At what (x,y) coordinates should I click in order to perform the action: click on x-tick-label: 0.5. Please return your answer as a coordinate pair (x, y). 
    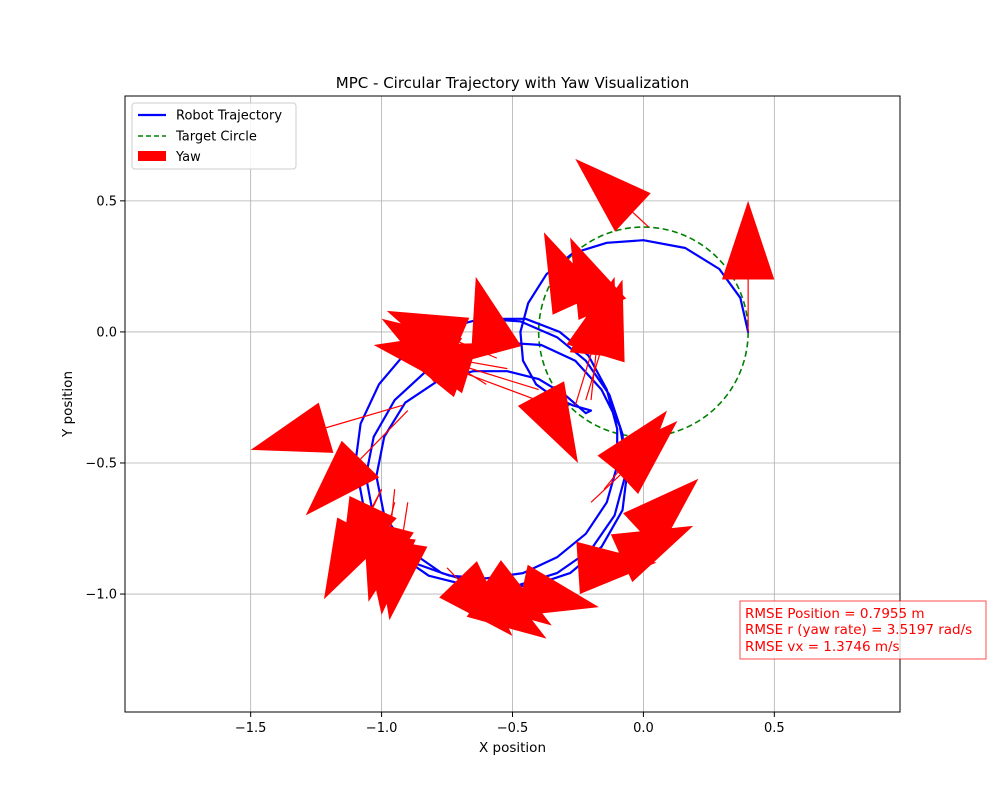
    Looking at the image, I should click on (774, 728).